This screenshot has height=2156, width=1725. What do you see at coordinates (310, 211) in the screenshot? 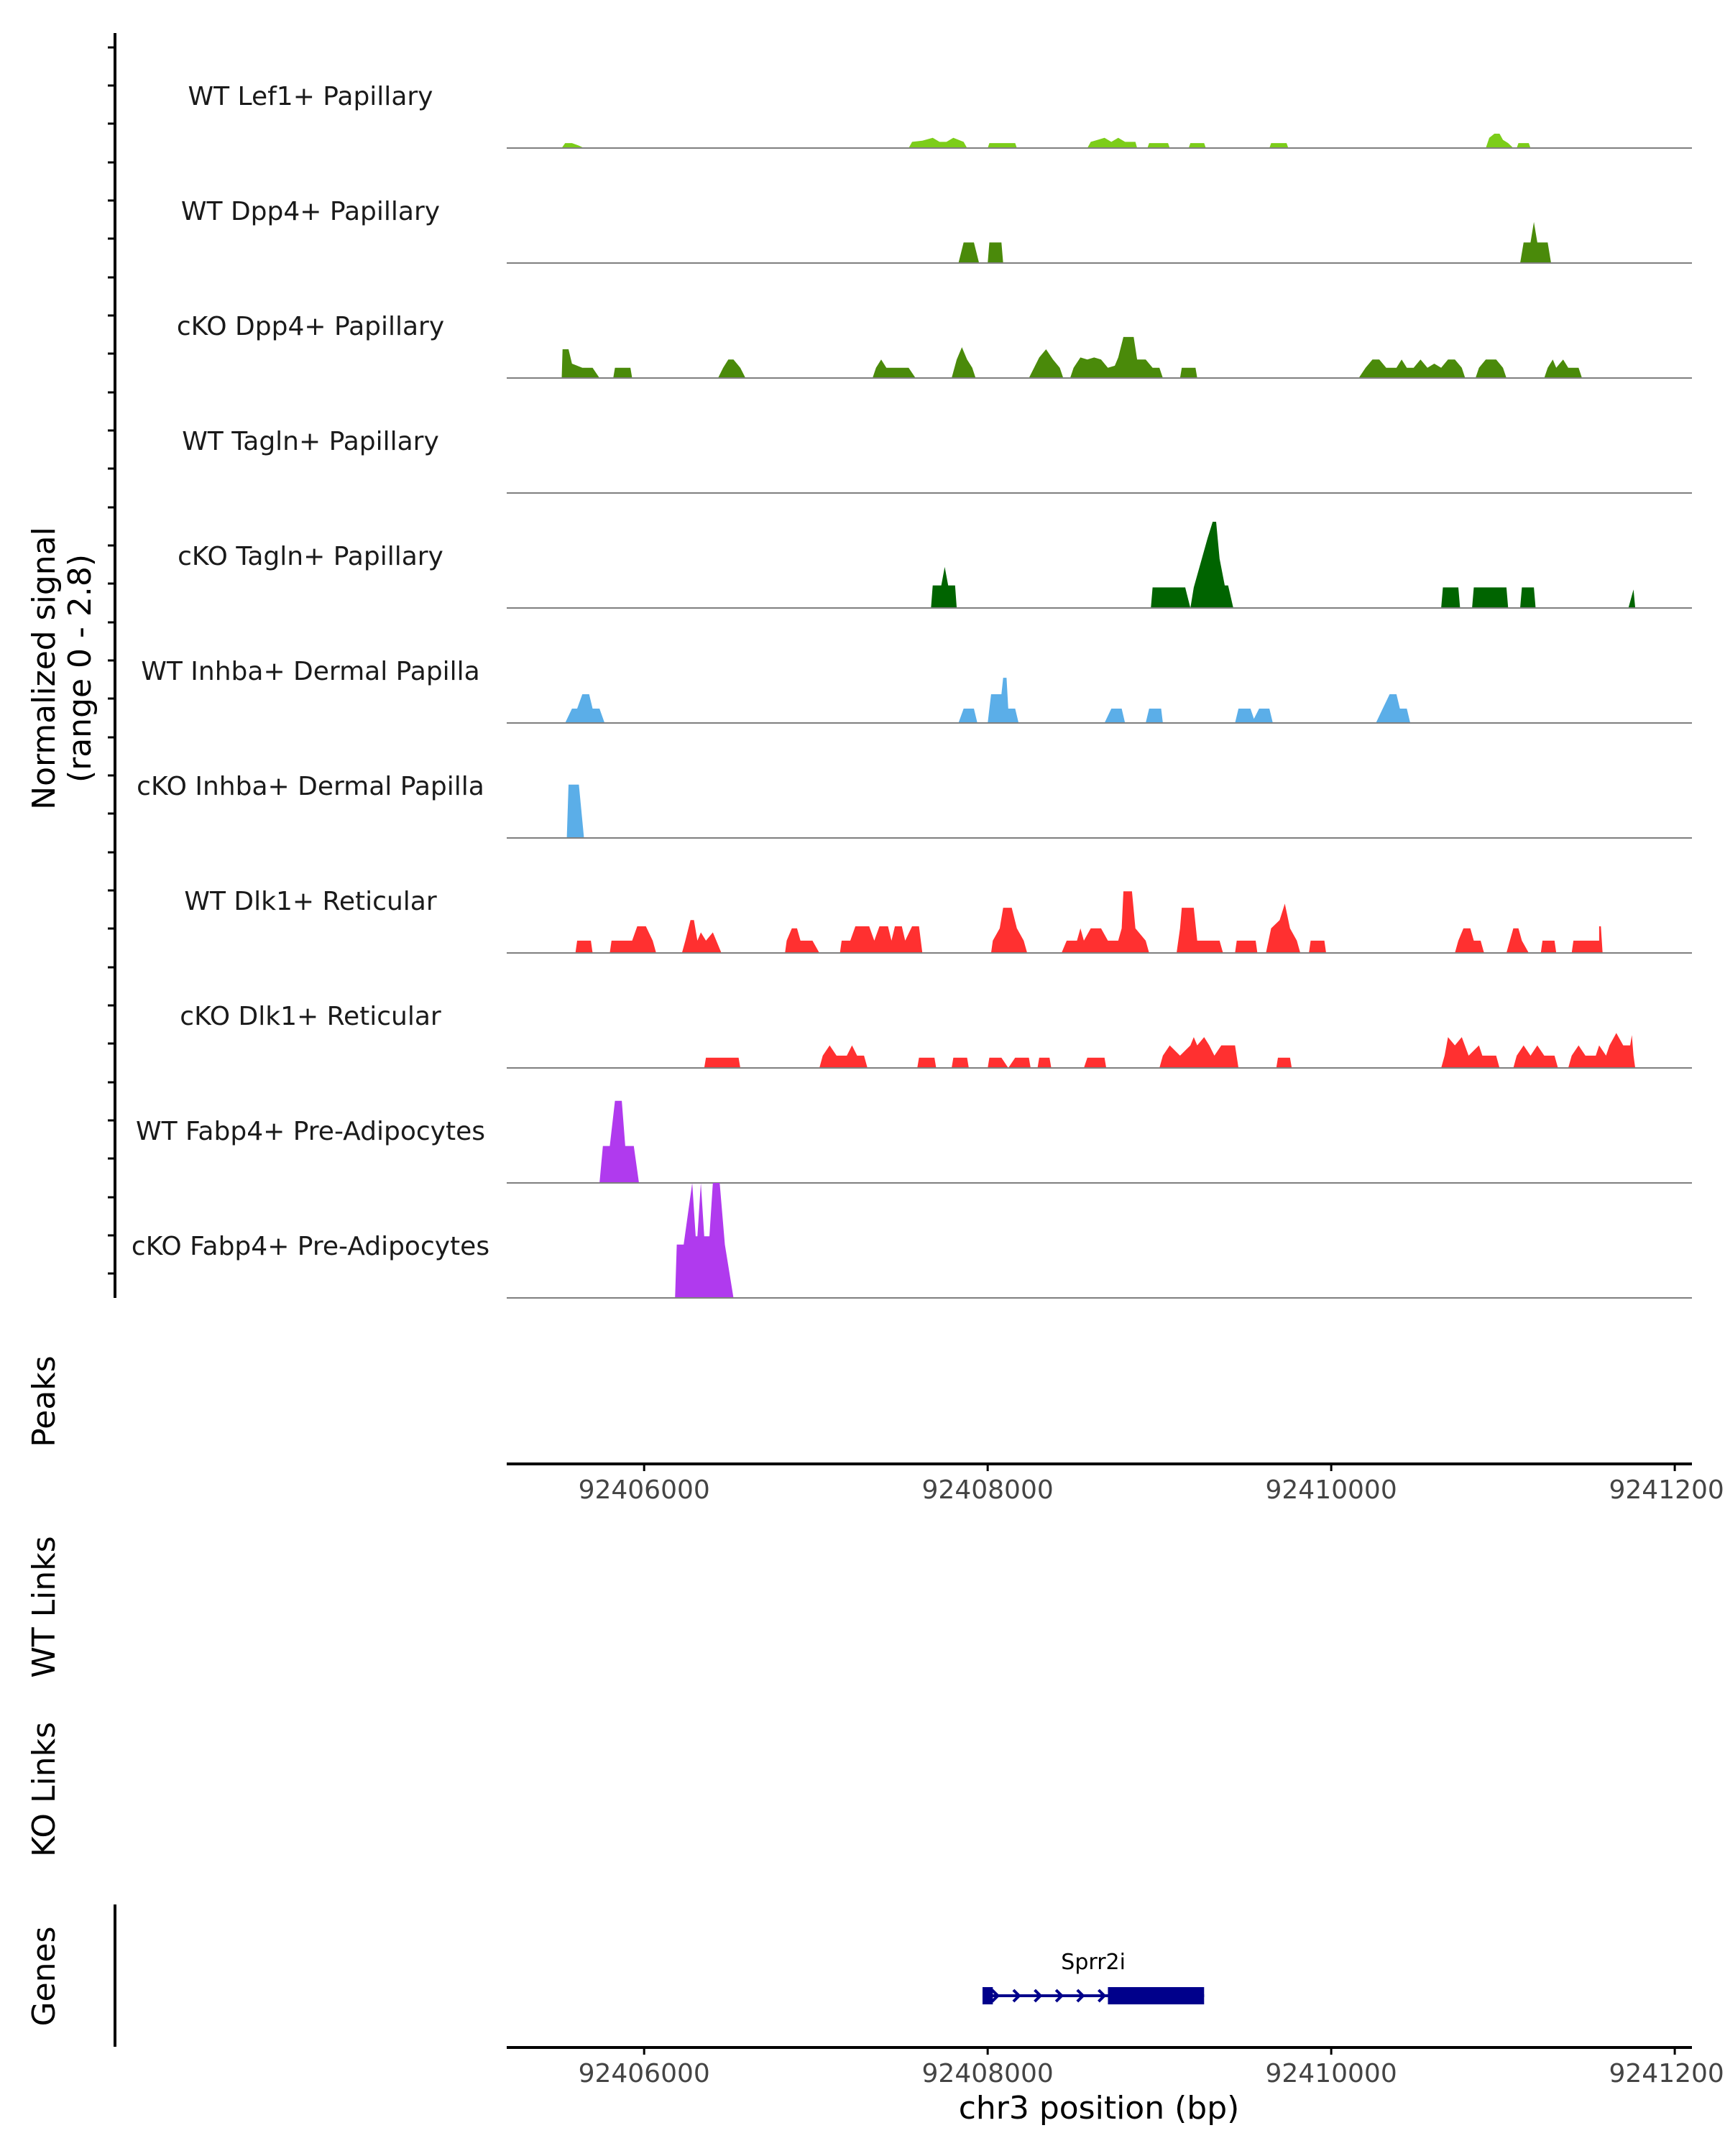
I see `track-label: WT Dpp4+ Papillary` at bounding box center [310, 211].